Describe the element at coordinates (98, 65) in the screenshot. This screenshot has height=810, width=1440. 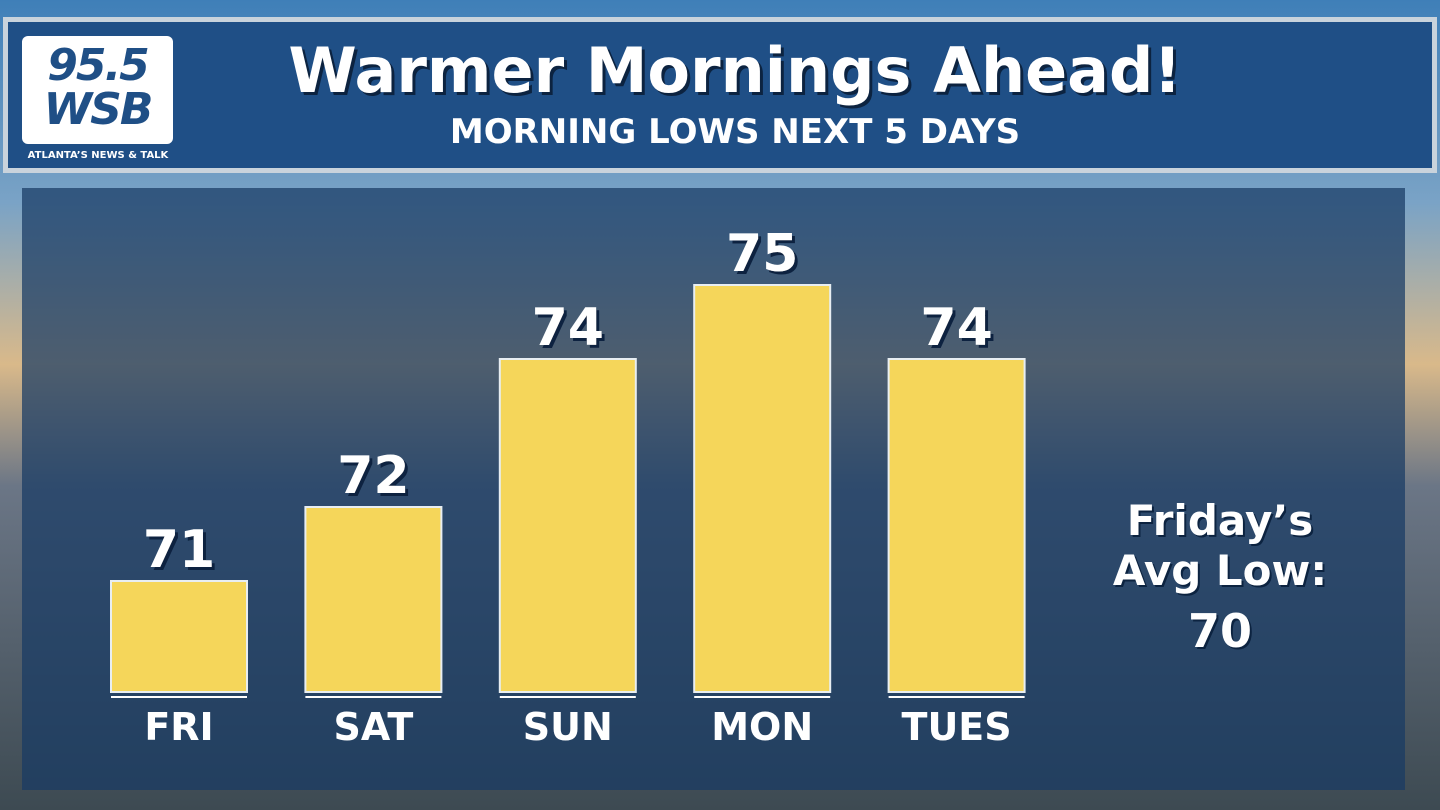
I see `logo-number: 95.5` at that location.